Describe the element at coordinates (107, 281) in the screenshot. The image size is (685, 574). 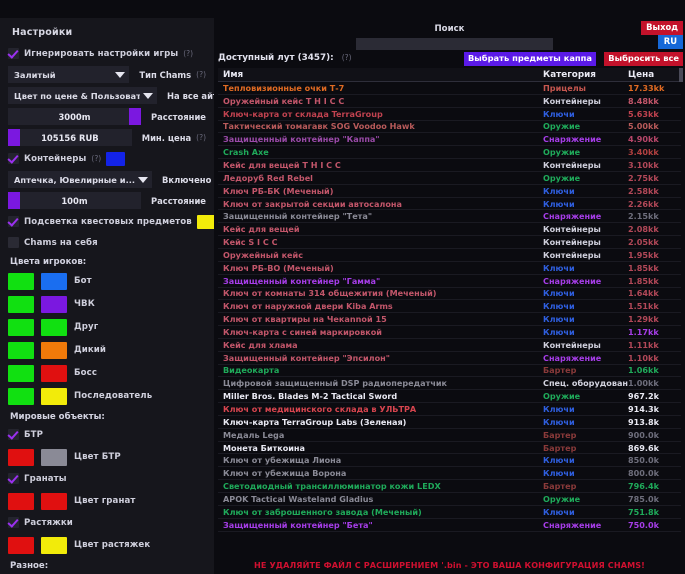
I see `player-color-row: Бот` at that location.